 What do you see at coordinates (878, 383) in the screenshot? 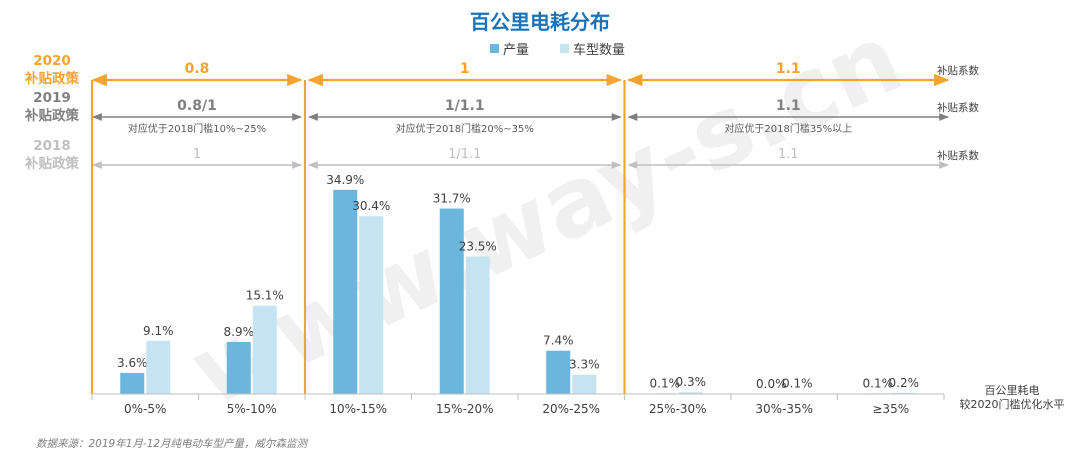
I see `data-label-production-8: 0.1%` at bounding box center [878, 383].